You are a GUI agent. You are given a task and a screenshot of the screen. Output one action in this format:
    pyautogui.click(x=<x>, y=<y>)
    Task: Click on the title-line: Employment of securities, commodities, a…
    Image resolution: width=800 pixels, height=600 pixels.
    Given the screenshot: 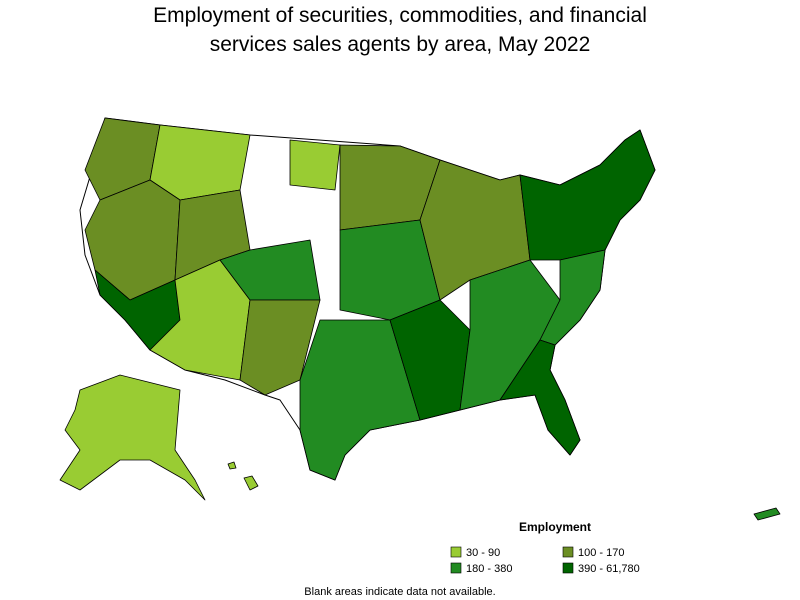 What is the action you would take?
    pyautogui.click(x=400, y=15)
    